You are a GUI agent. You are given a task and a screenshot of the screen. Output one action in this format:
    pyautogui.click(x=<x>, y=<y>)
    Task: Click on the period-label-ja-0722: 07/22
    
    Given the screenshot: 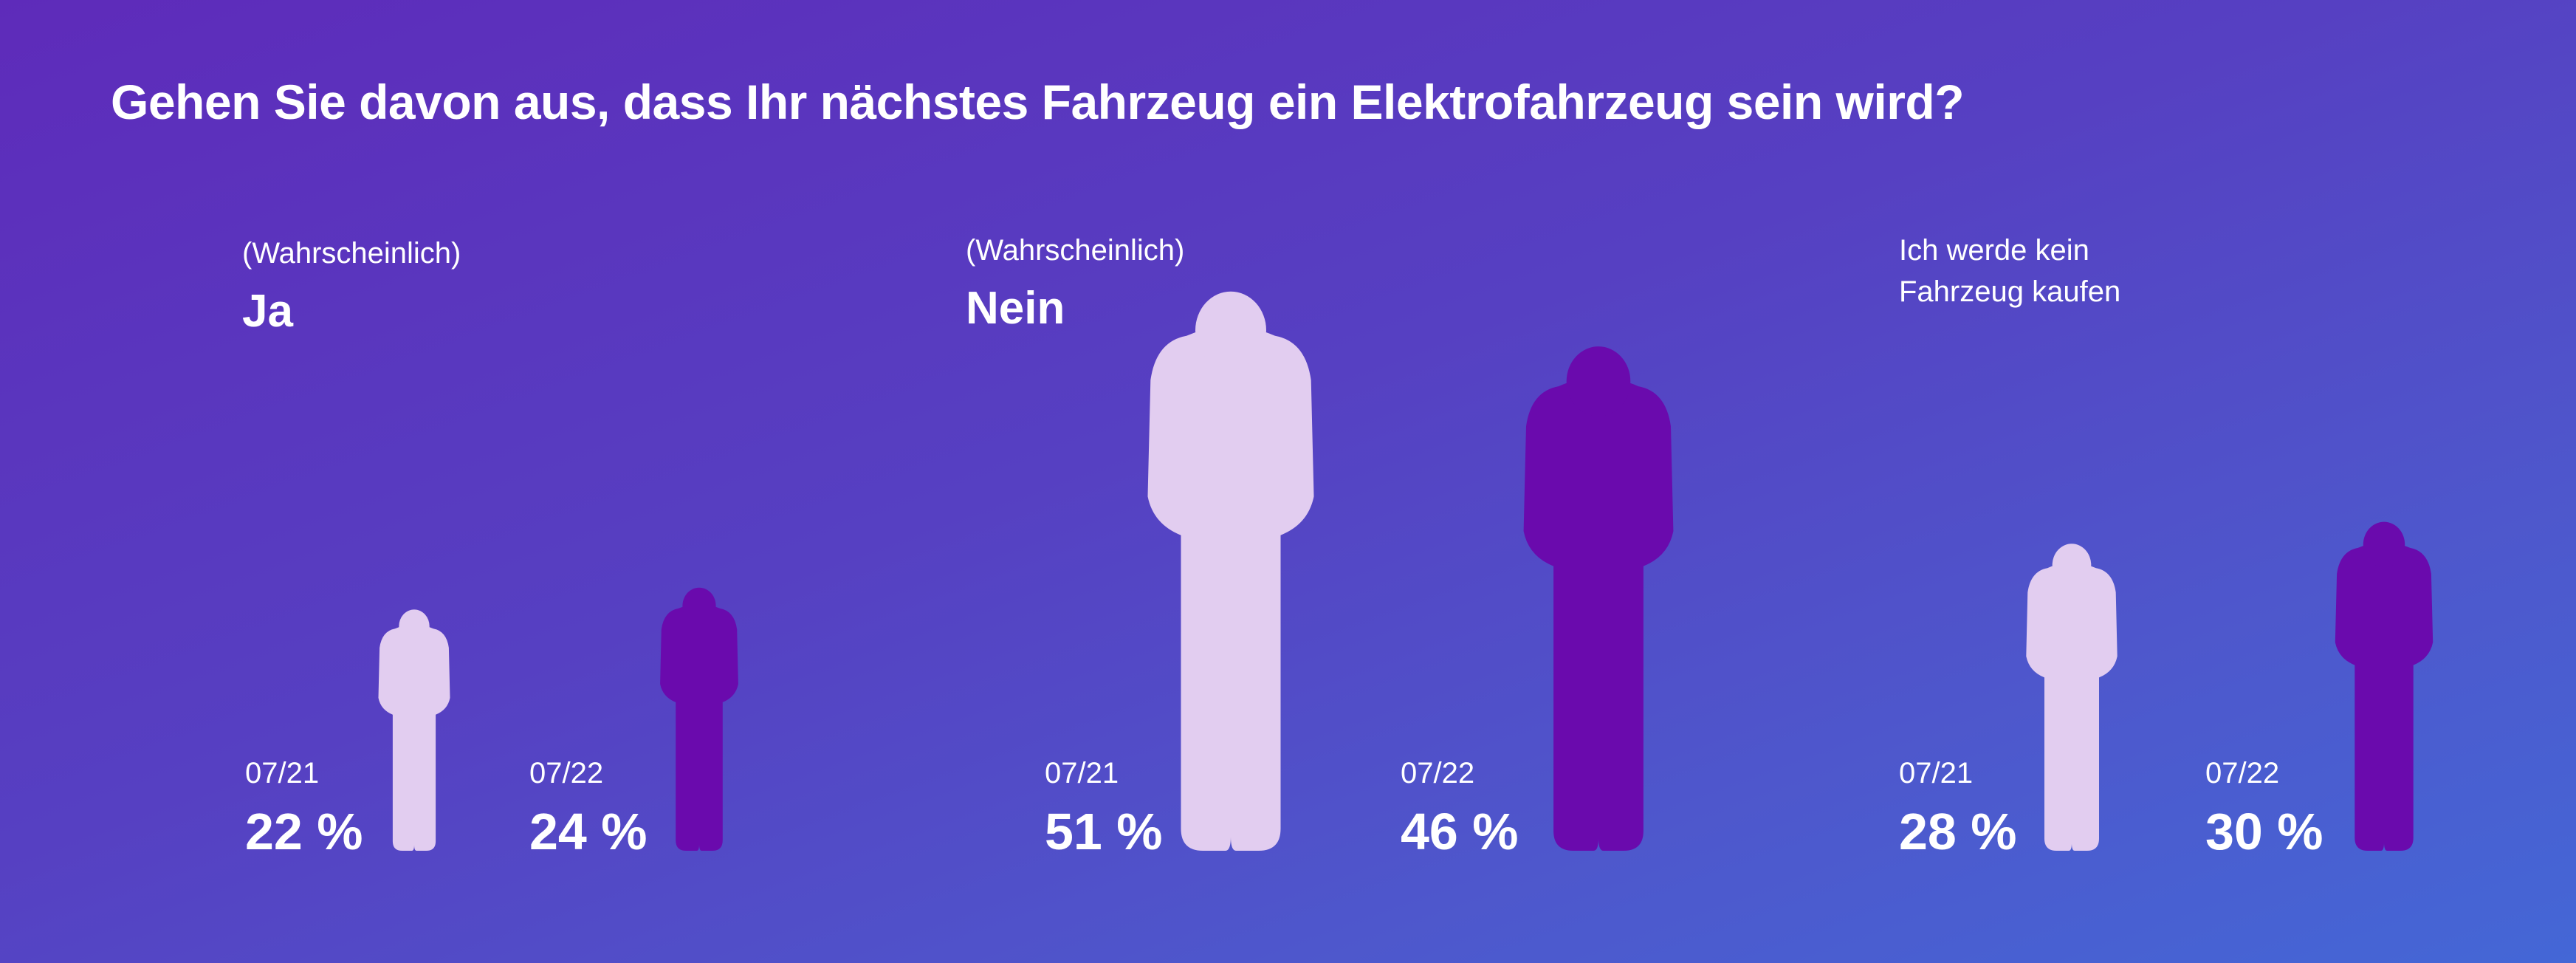 What is the action you would take?
    pyautogui.click(x=566, y=773)
    